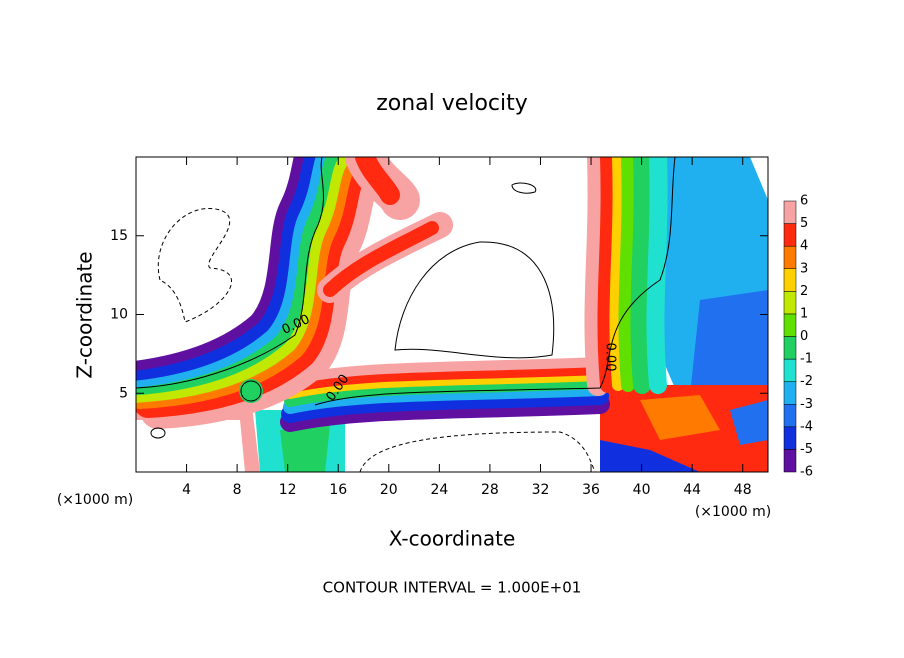 The width and height of the screenshot is (904, 658). Describe the element at coordinates (804, 313) in the screenshot. I see `colorbar-label: 1` at that location.